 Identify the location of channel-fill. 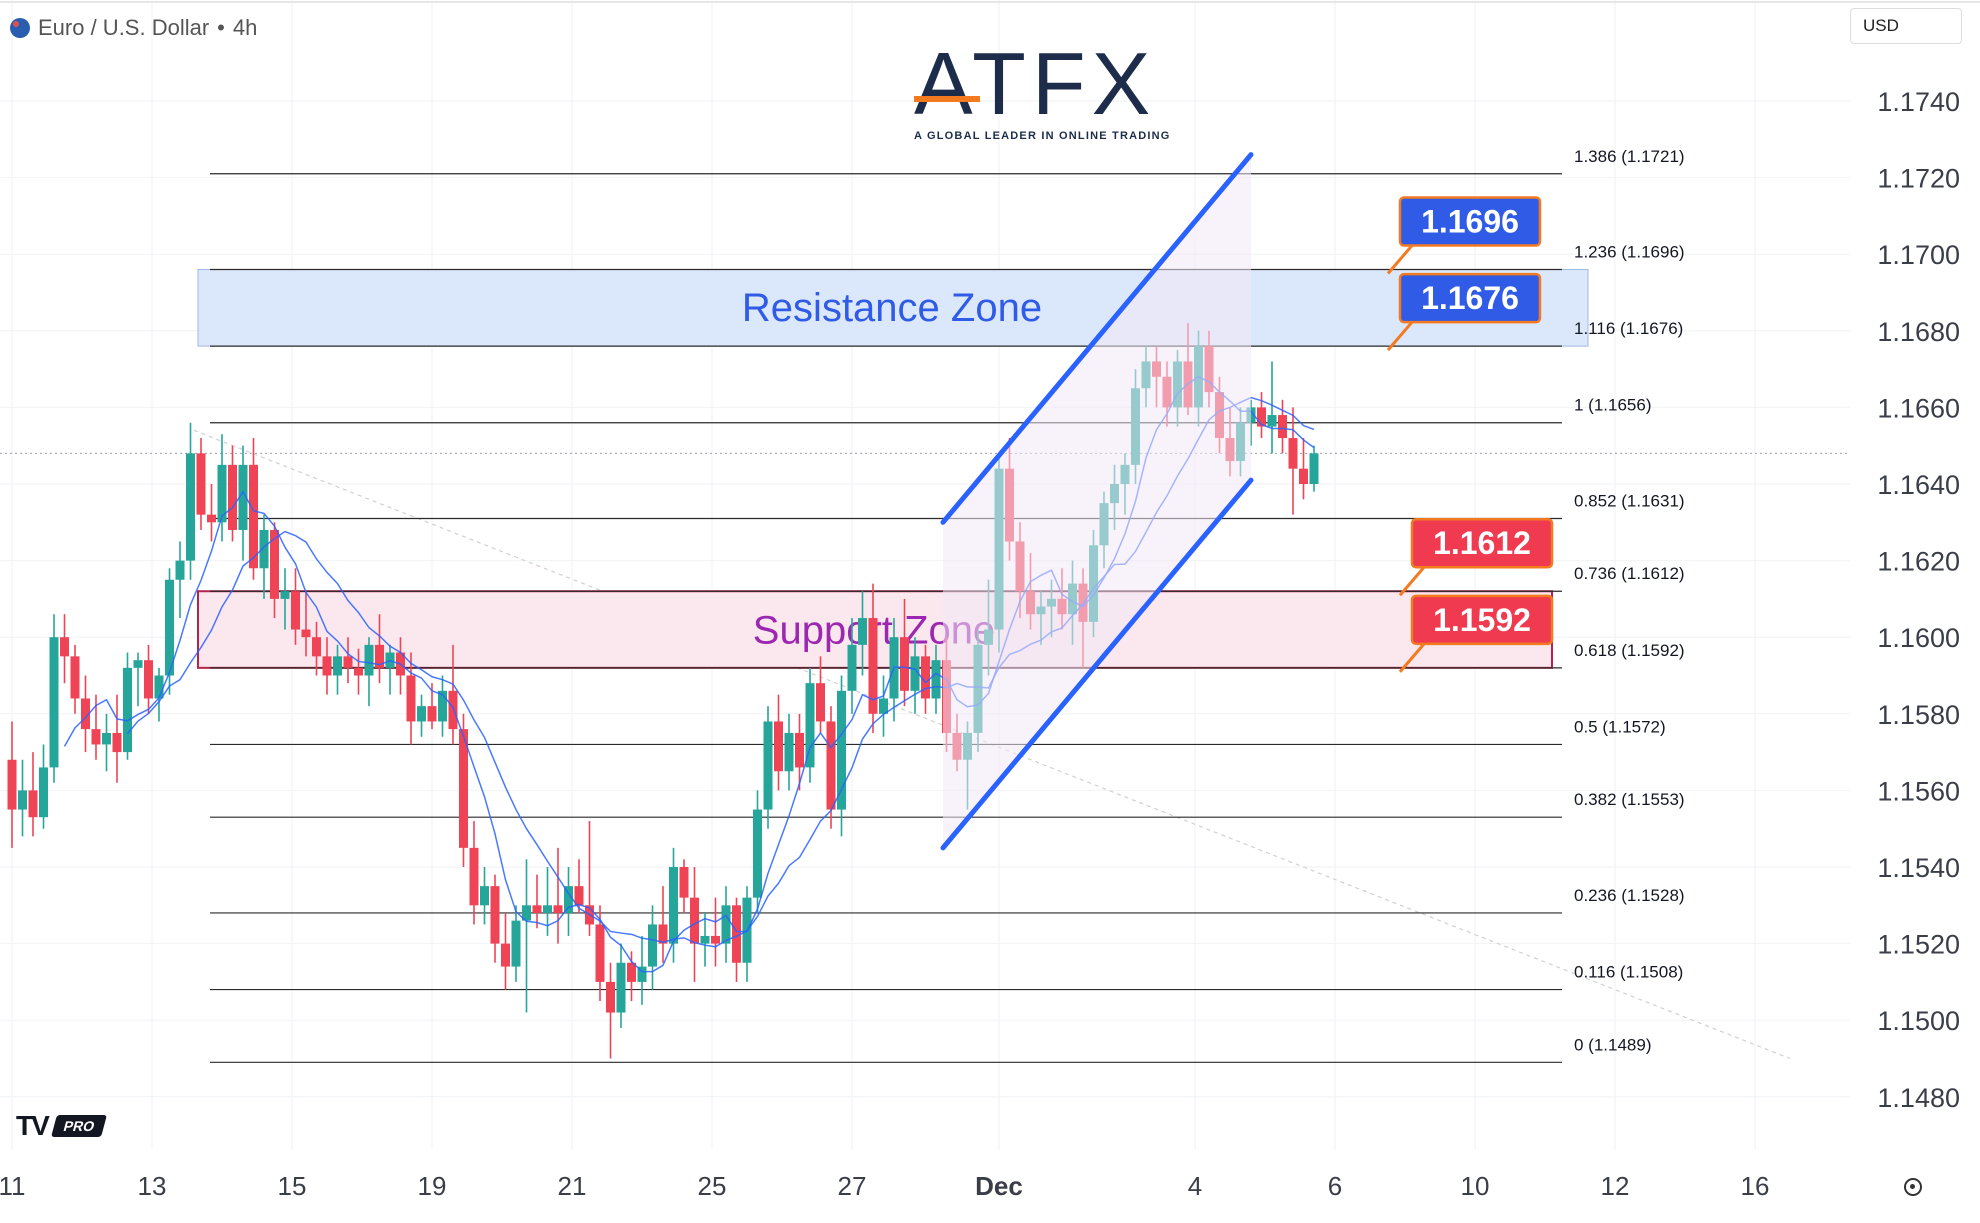
(1097, 501).